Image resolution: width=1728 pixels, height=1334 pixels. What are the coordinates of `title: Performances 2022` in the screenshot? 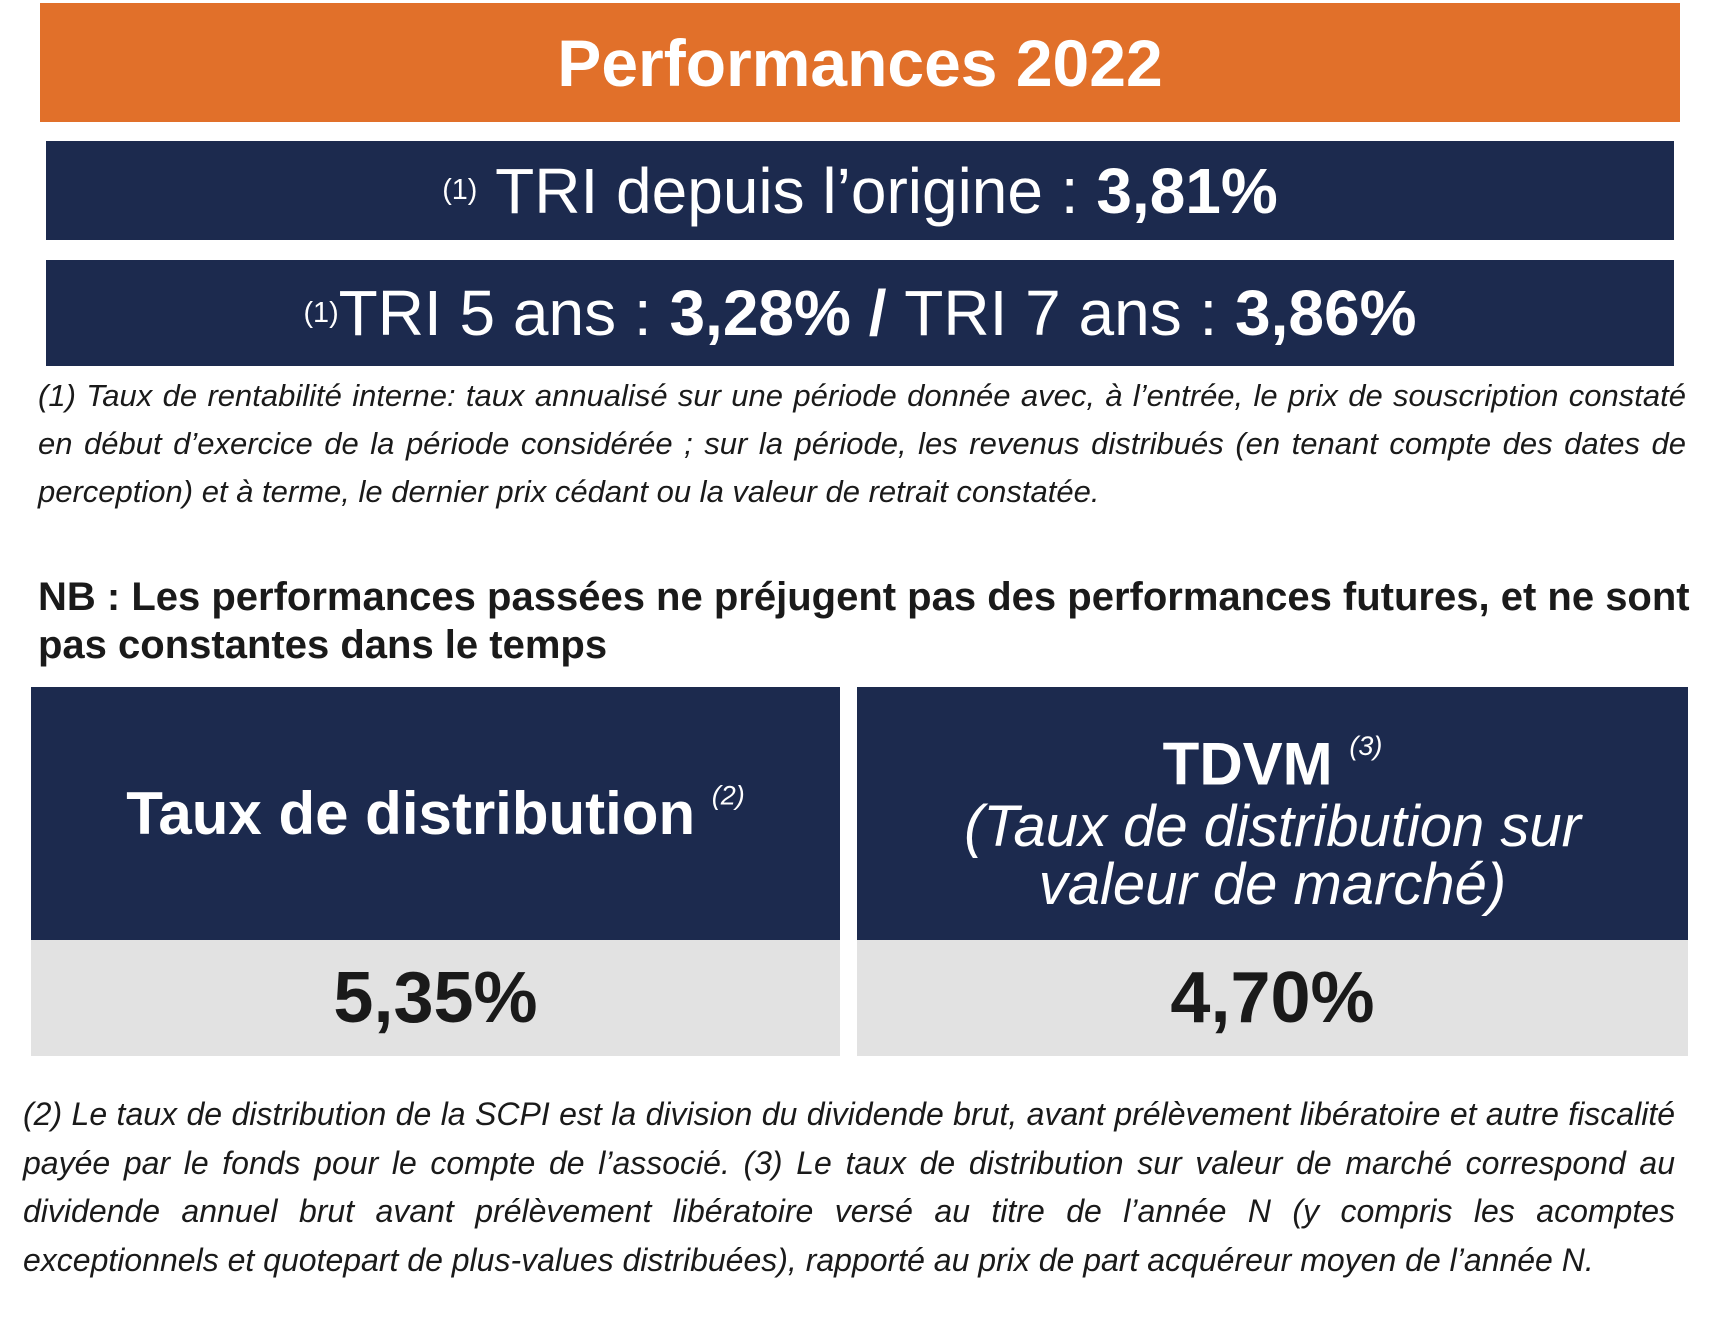 It's located at (860, 62).